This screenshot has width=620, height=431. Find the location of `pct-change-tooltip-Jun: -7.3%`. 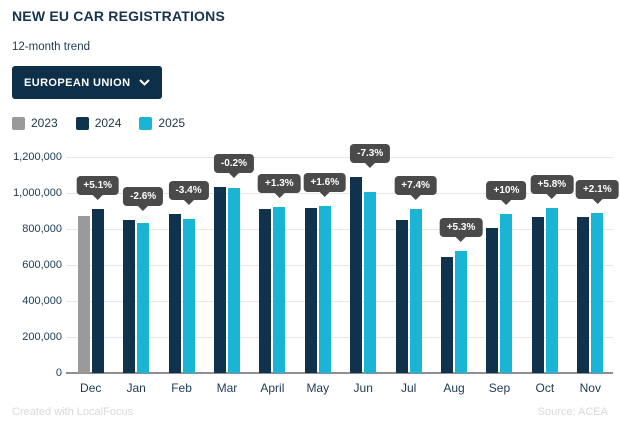

pct-change-tooltip-Jun: -7.3% is located at coordinates (370, 153).